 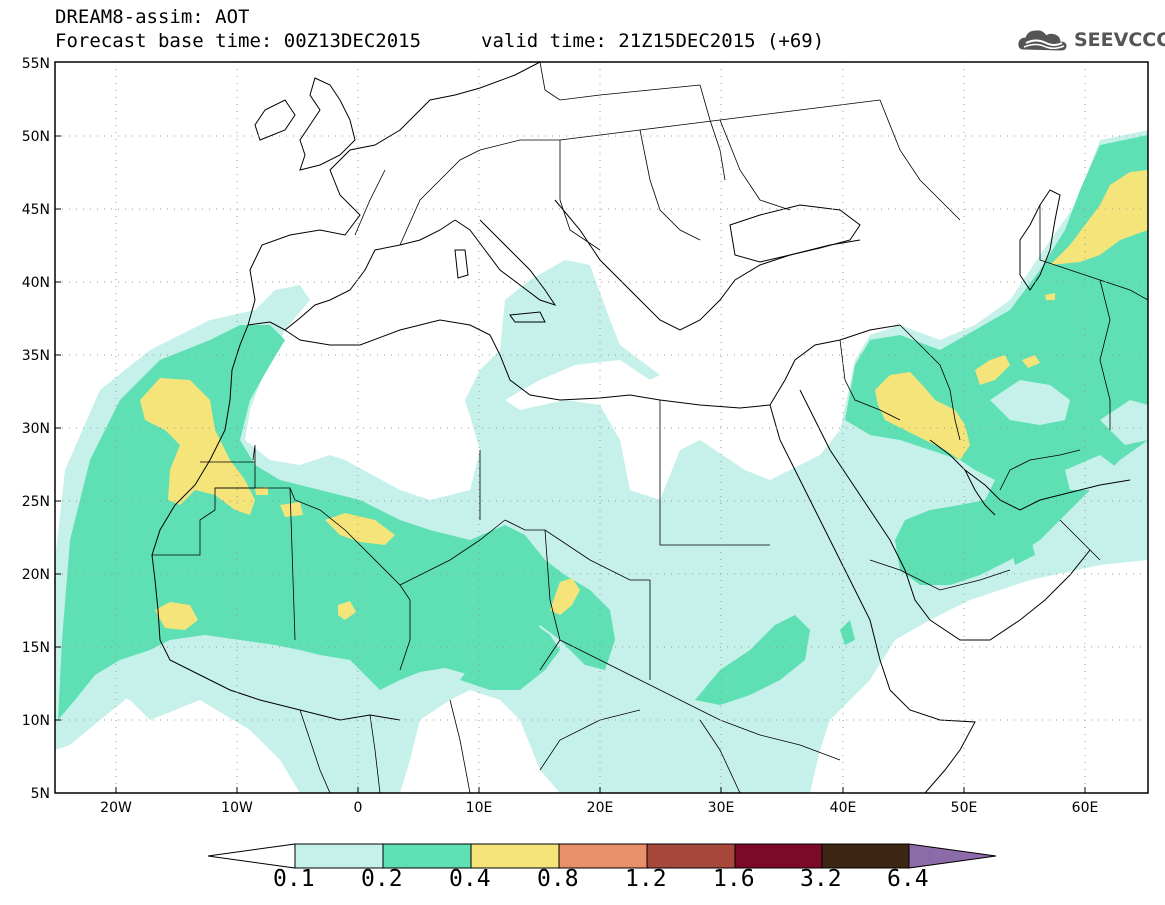 What do you see at coordinates (479, 808) in the screenshot?
I see `lon-label: 10E` at bounding box center [479, 808].